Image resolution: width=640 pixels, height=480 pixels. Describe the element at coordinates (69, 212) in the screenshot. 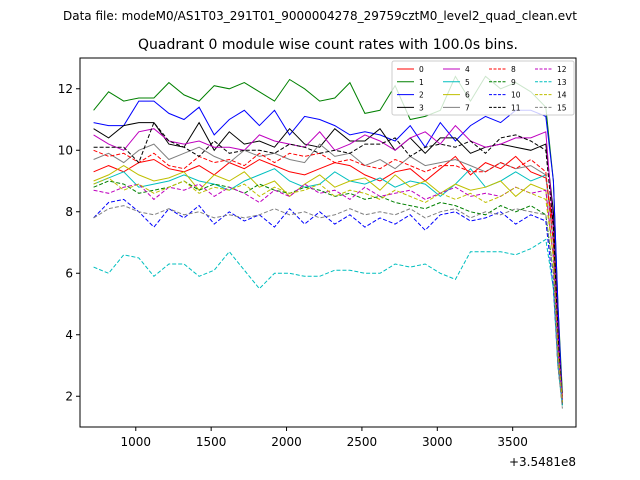

I see `y-tick-label: 8` at that location.